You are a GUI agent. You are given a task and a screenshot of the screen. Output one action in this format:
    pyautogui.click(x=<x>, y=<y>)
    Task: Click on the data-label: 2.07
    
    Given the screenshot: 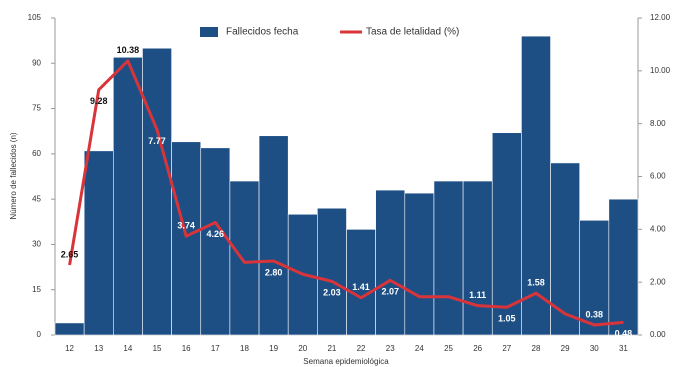 What is the action you would take?
    pyautogui.click(x=390, y=292)
    